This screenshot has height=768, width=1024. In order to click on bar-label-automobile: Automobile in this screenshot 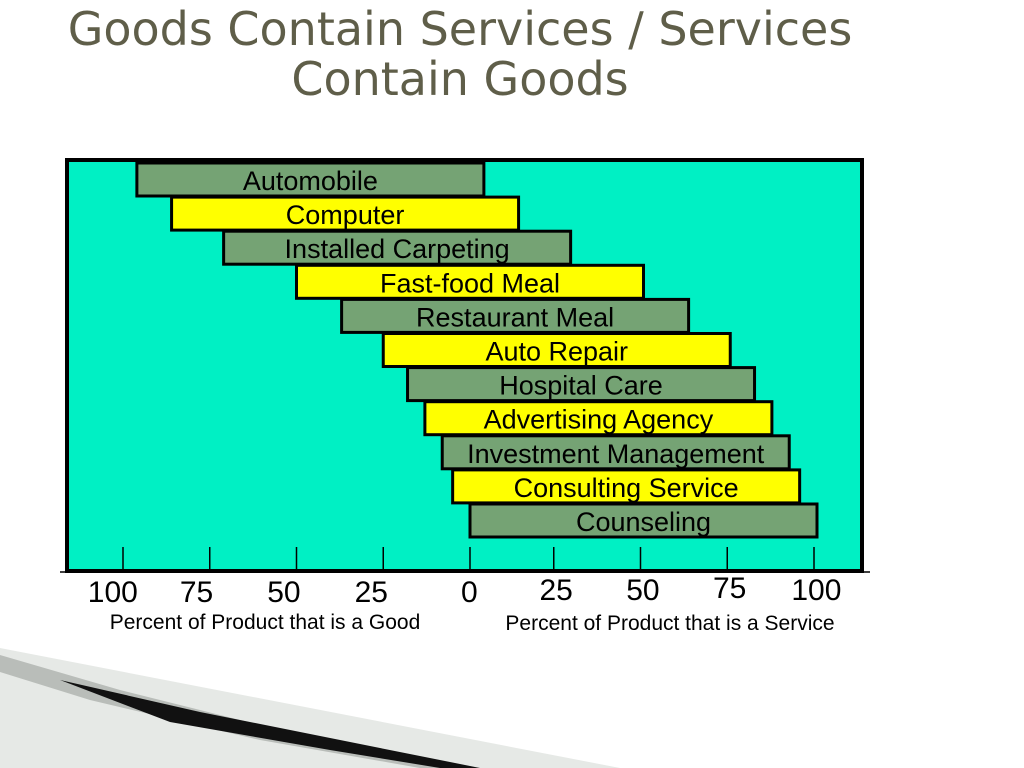, I will do `click(310, 181)`.